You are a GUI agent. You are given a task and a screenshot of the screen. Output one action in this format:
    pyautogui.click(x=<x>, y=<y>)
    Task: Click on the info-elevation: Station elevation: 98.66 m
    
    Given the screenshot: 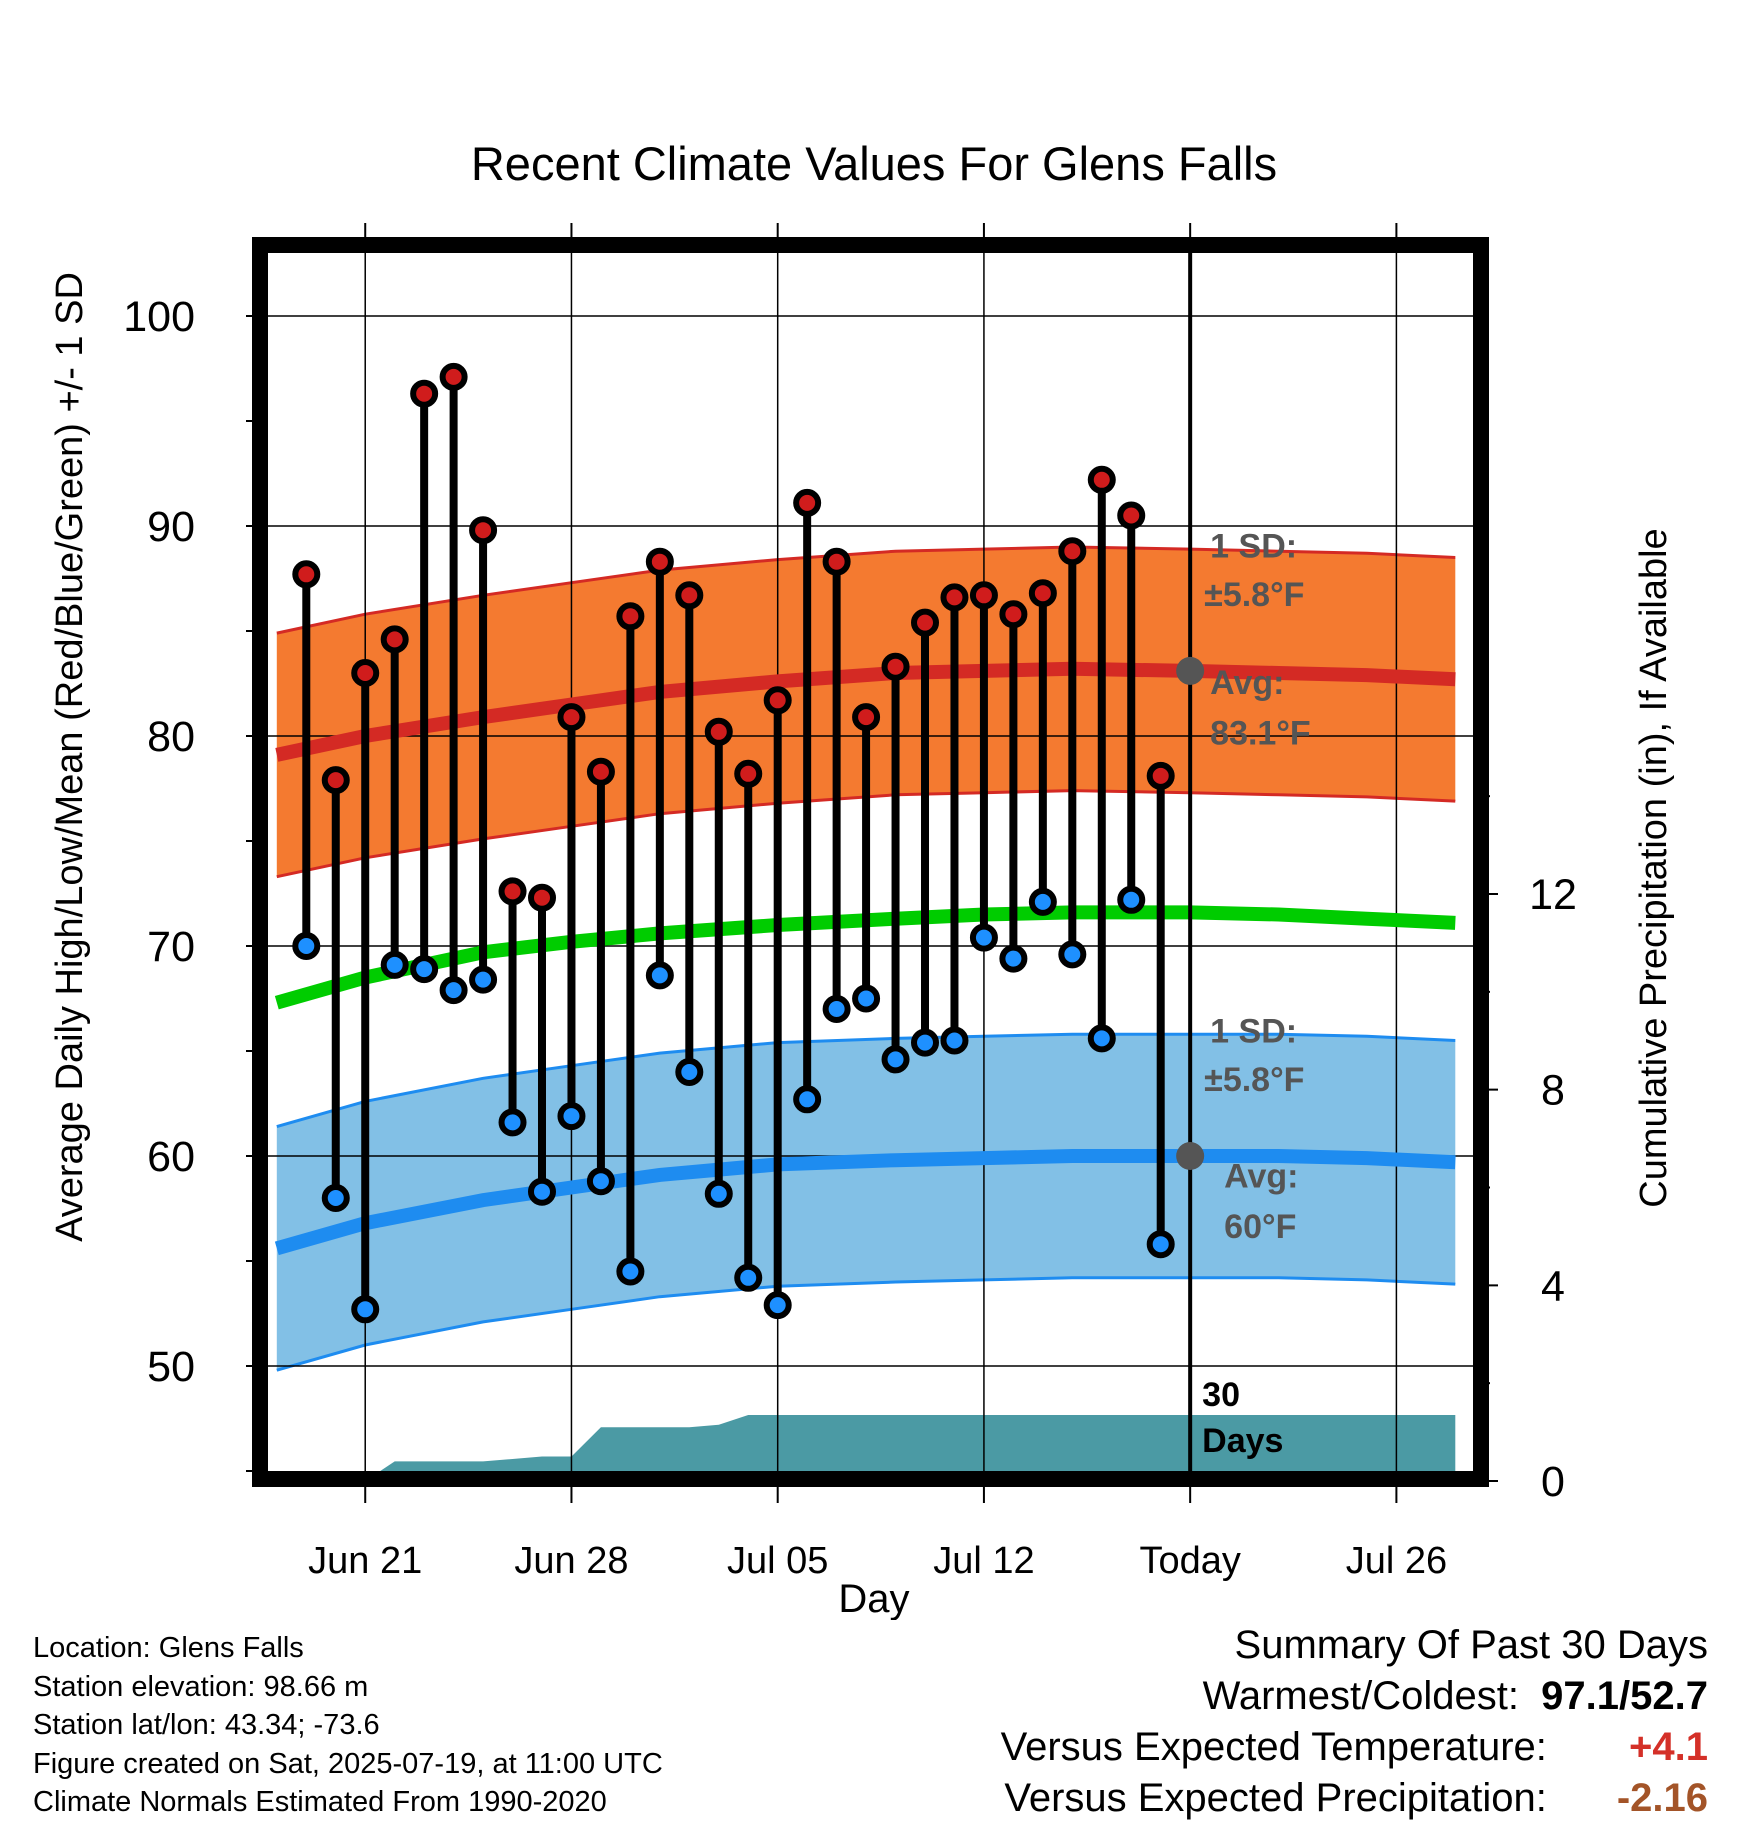 What is the action you would take?
    pyautogui.click(x=201, y=1686)
    